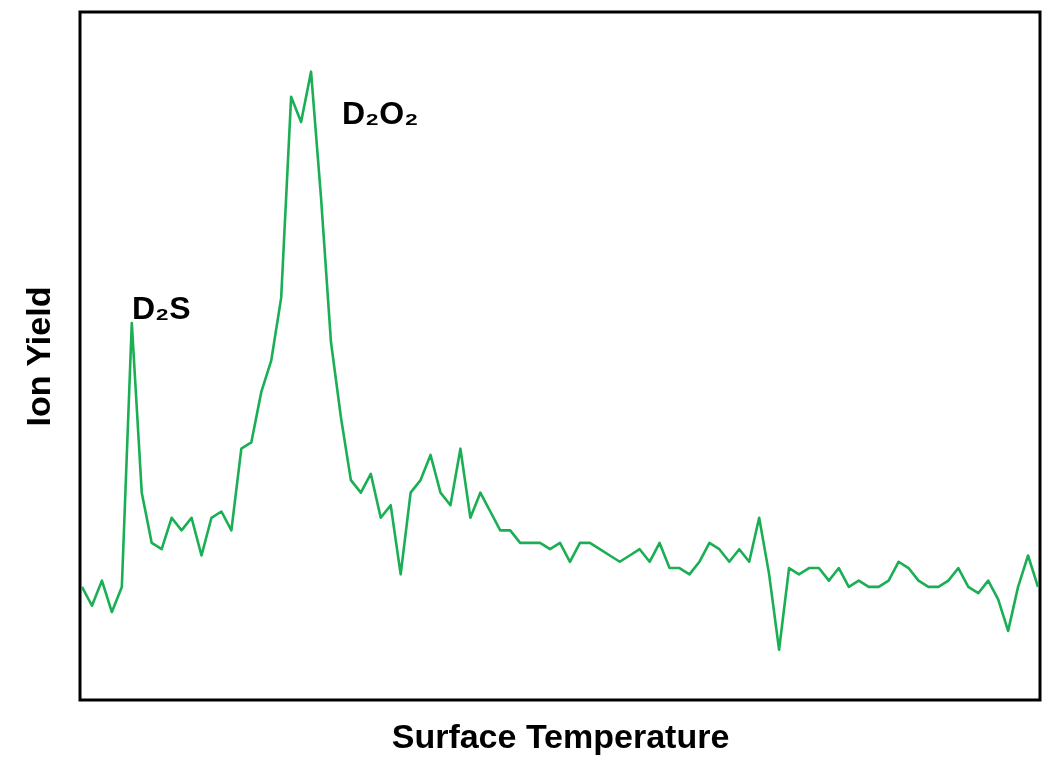 The height and width of the screenshot is (767, 1053). I want to click on y-axis-title: Ion Yield, so click(37, 356).